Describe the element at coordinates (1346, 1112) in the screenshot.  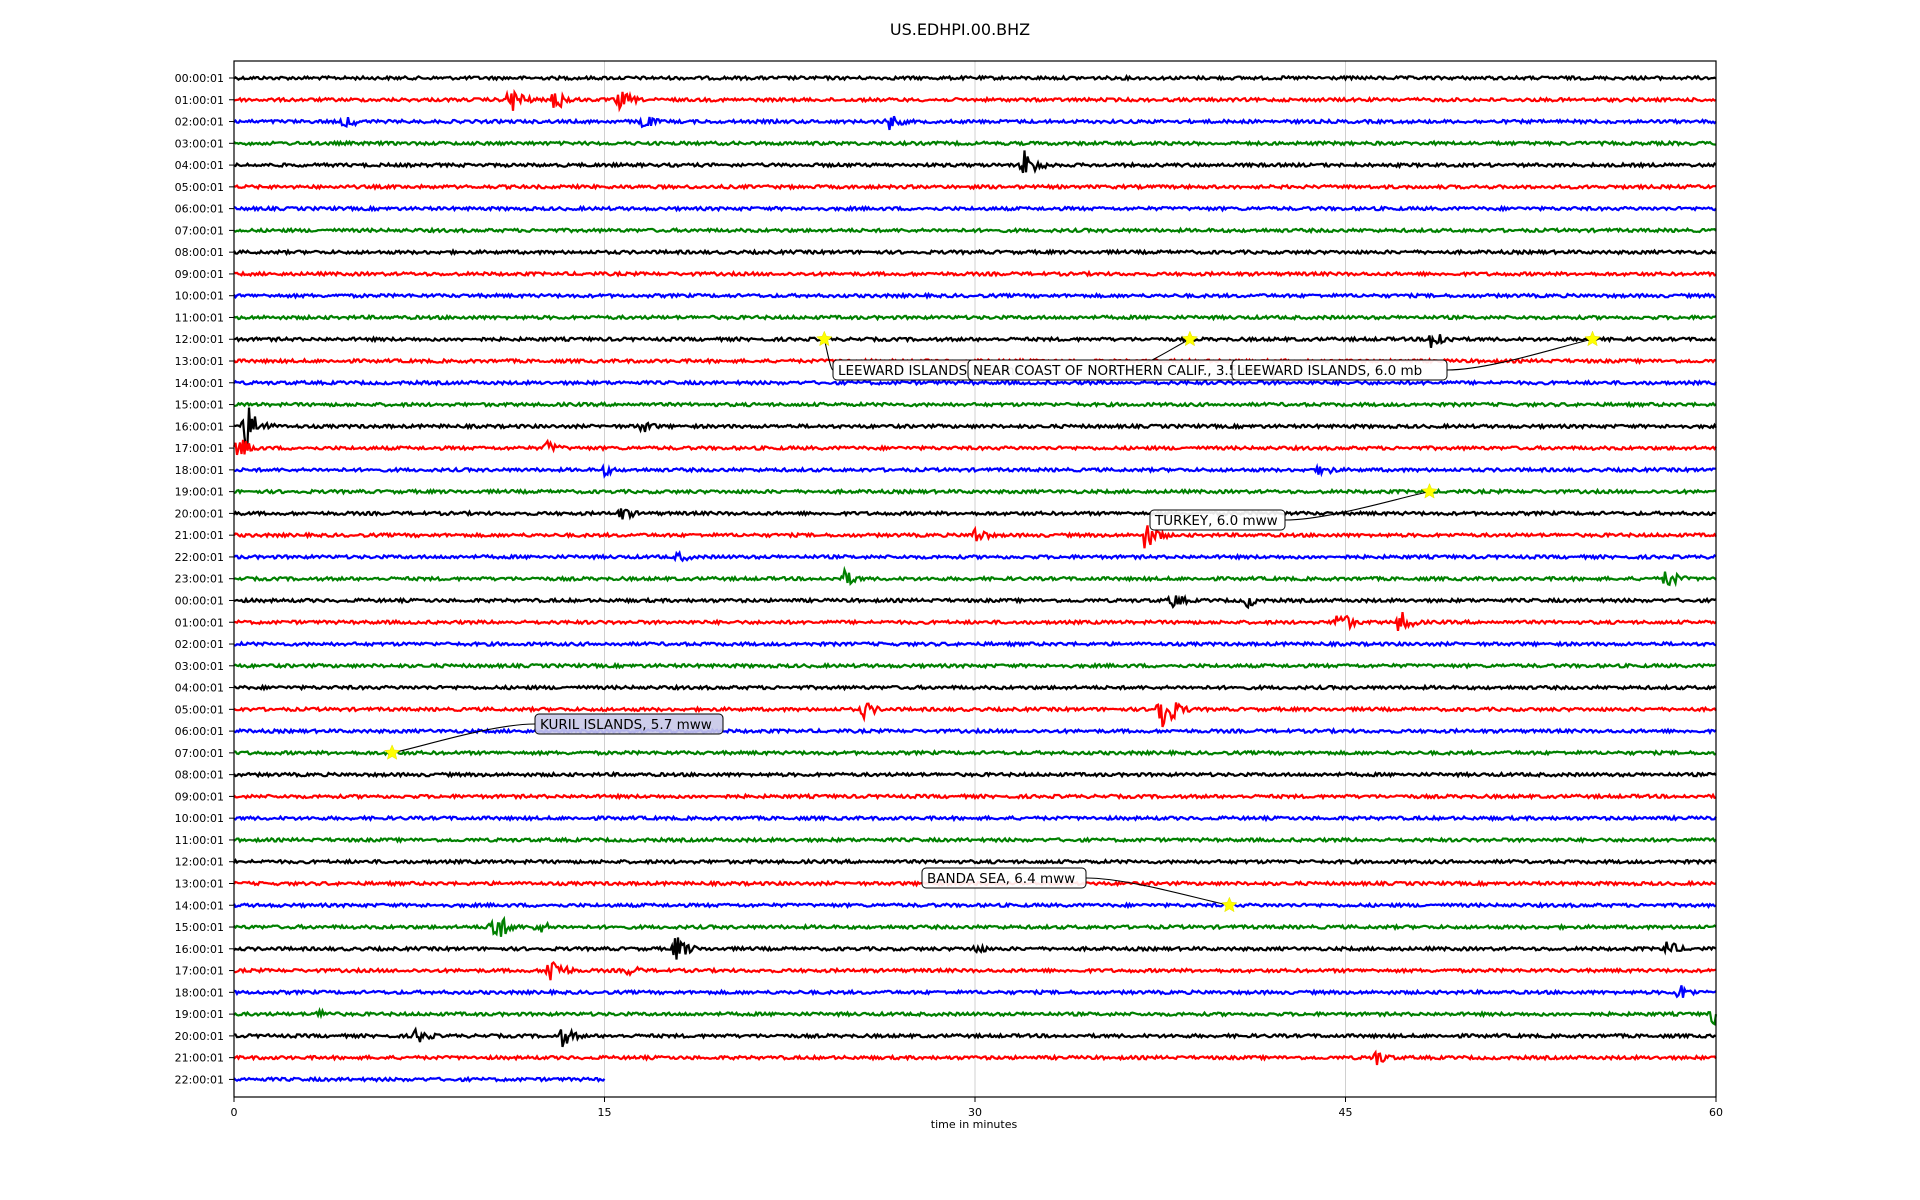
I see `x-tick-label: 45` at that location.